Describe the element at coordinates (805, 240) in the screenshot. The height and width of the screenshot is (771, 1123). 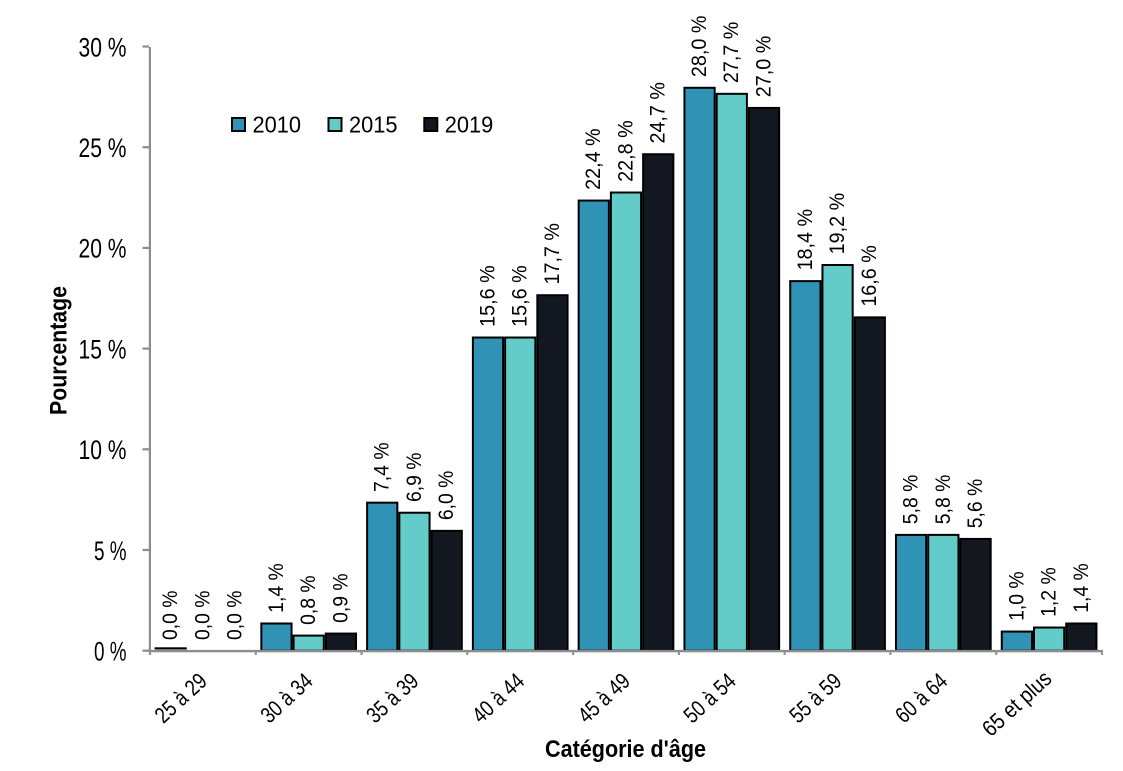
I see `svg-text: 18,4 %` at that location.